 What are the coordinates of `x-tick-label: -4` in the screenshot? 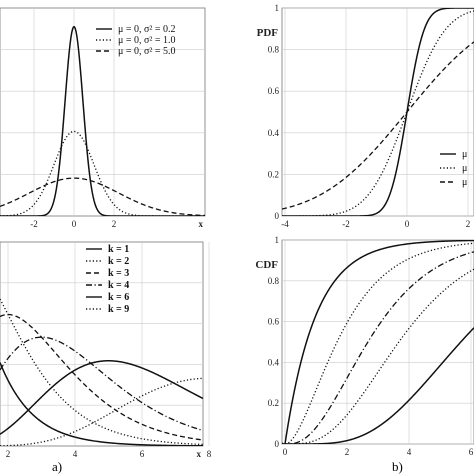 It's located at (285, 224).